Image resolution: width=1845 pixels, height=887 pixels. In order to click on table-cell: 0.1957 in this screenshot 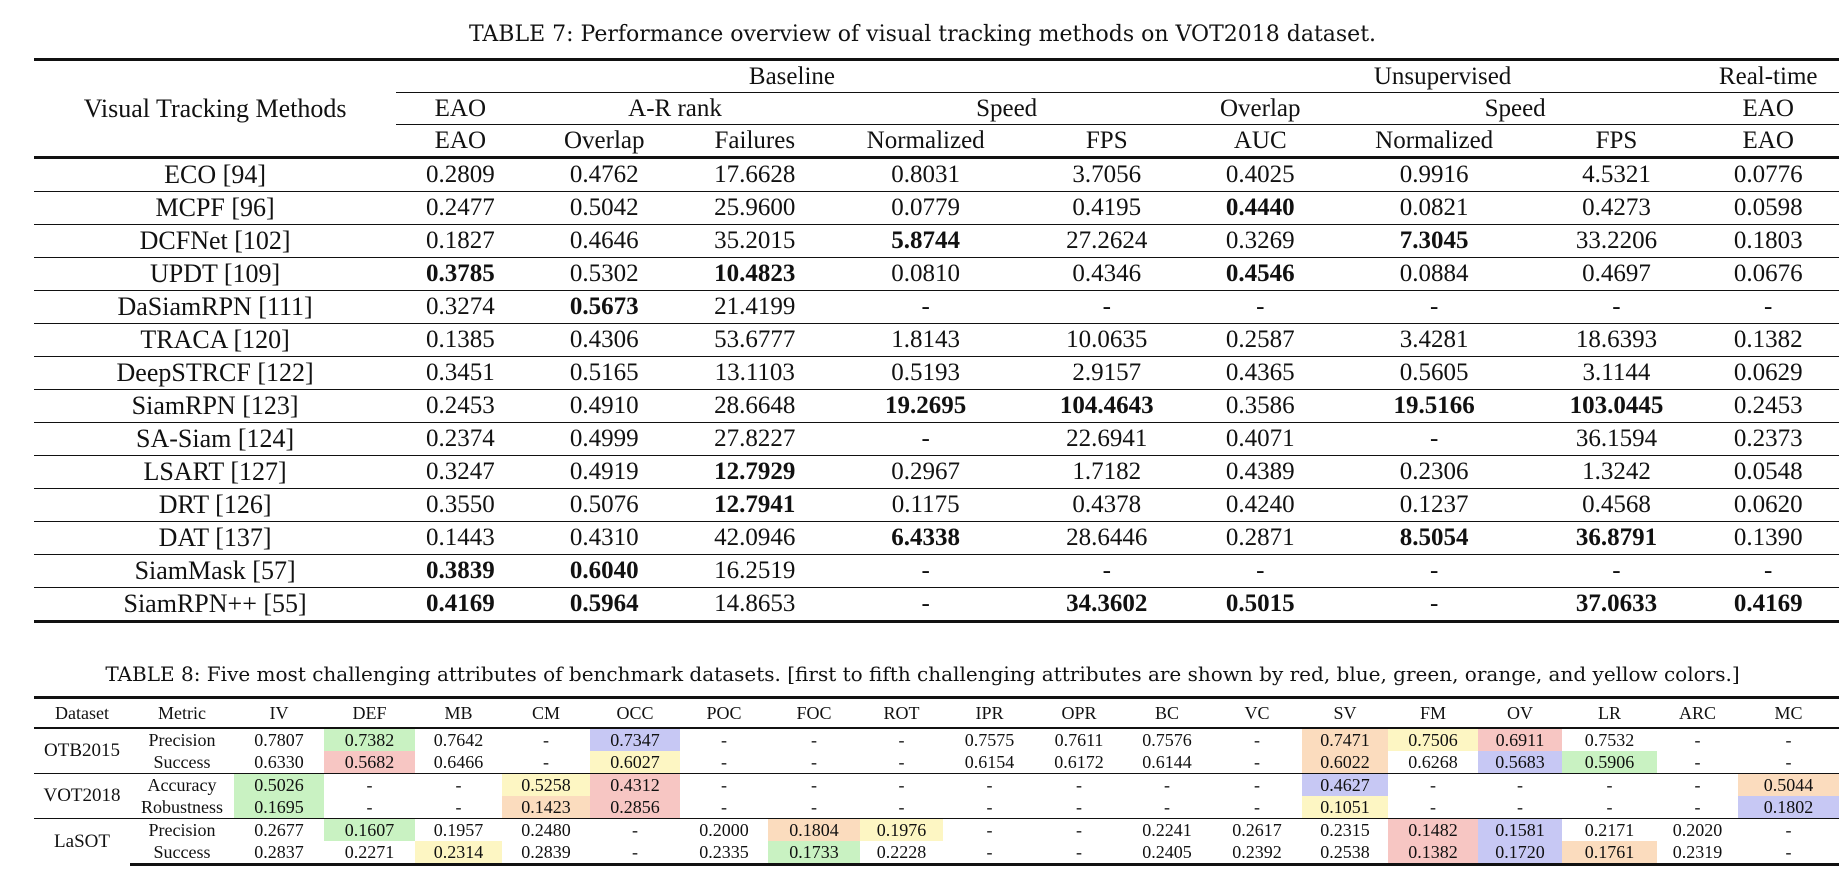, I will do `click(458, 829)`.